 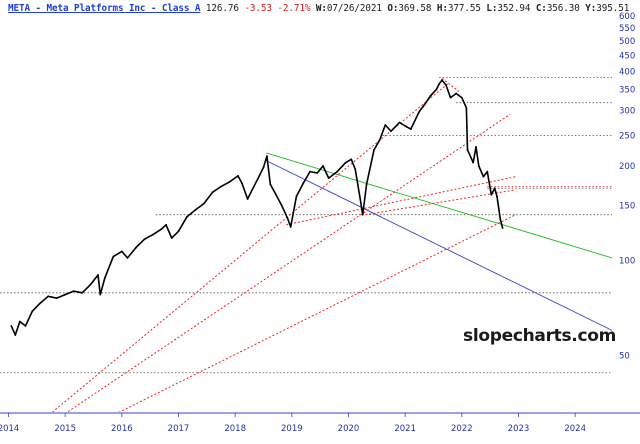 I want to click on low-label: L:, so click(x=492, y=8).